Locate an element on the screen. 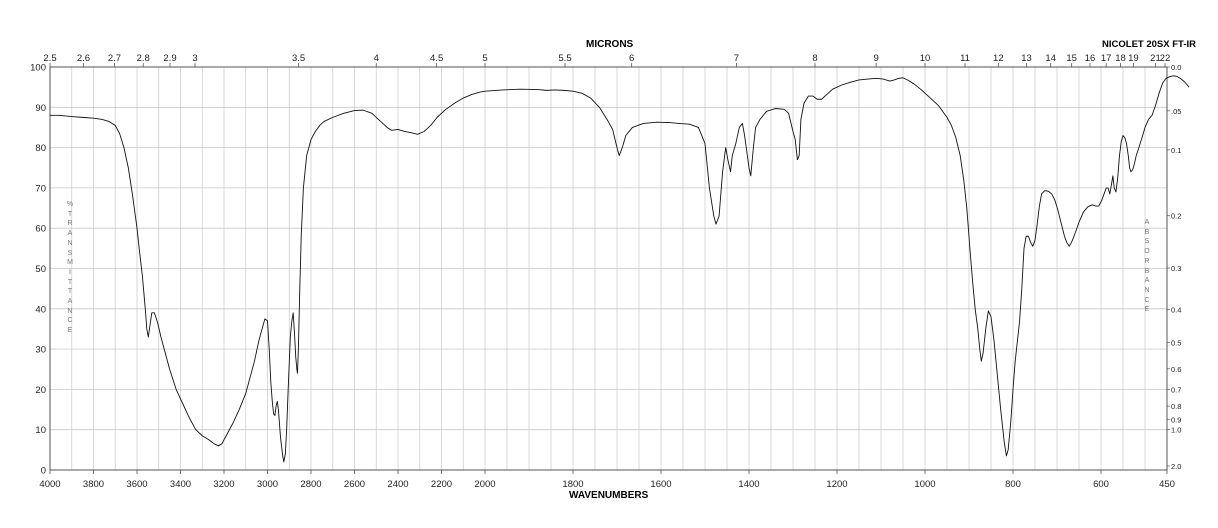 This screenshot has width=1218, height=528. micron-tick-label: 2.6 is located at coordinates (83, 58).